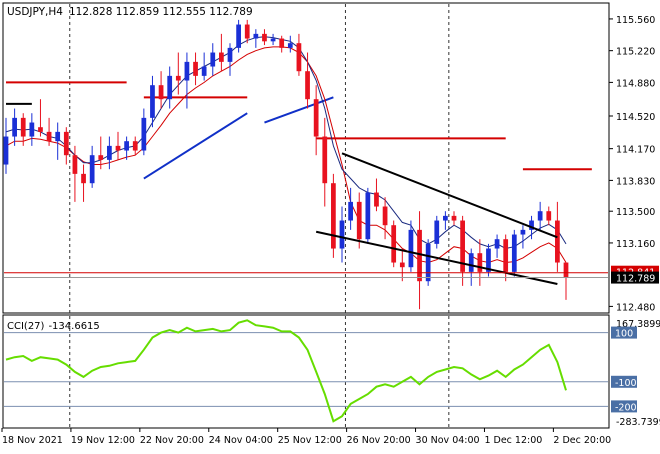 This screenshot has width=660, height=454. What do you see at coordinates (306, 275) in the screenshot?
I see `price-lines` at bounding box center [306, 275].